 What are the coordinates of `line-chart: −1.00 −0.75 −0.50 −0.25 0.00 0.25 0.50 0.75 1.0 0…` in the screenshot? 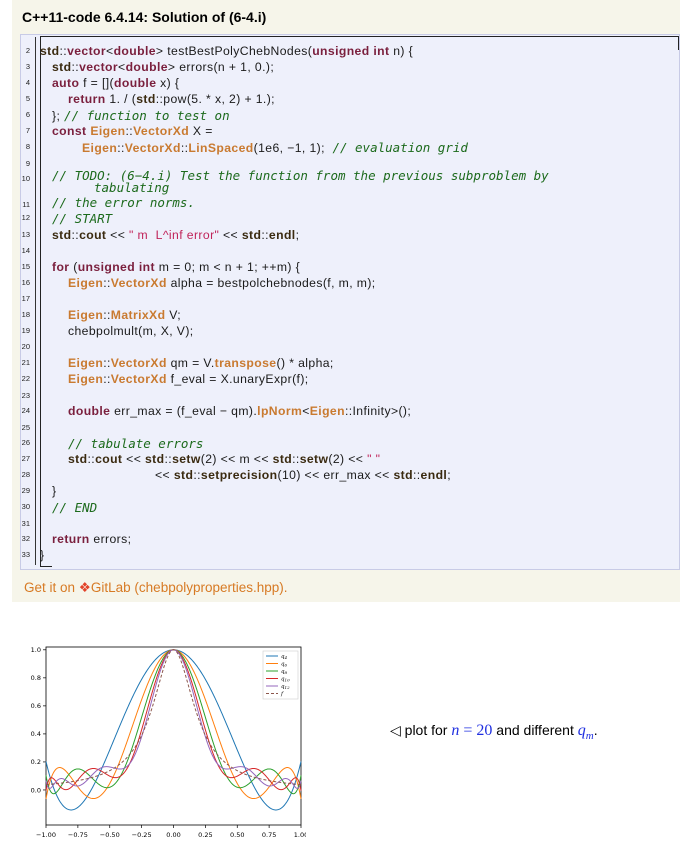 It's located at (168, 742).